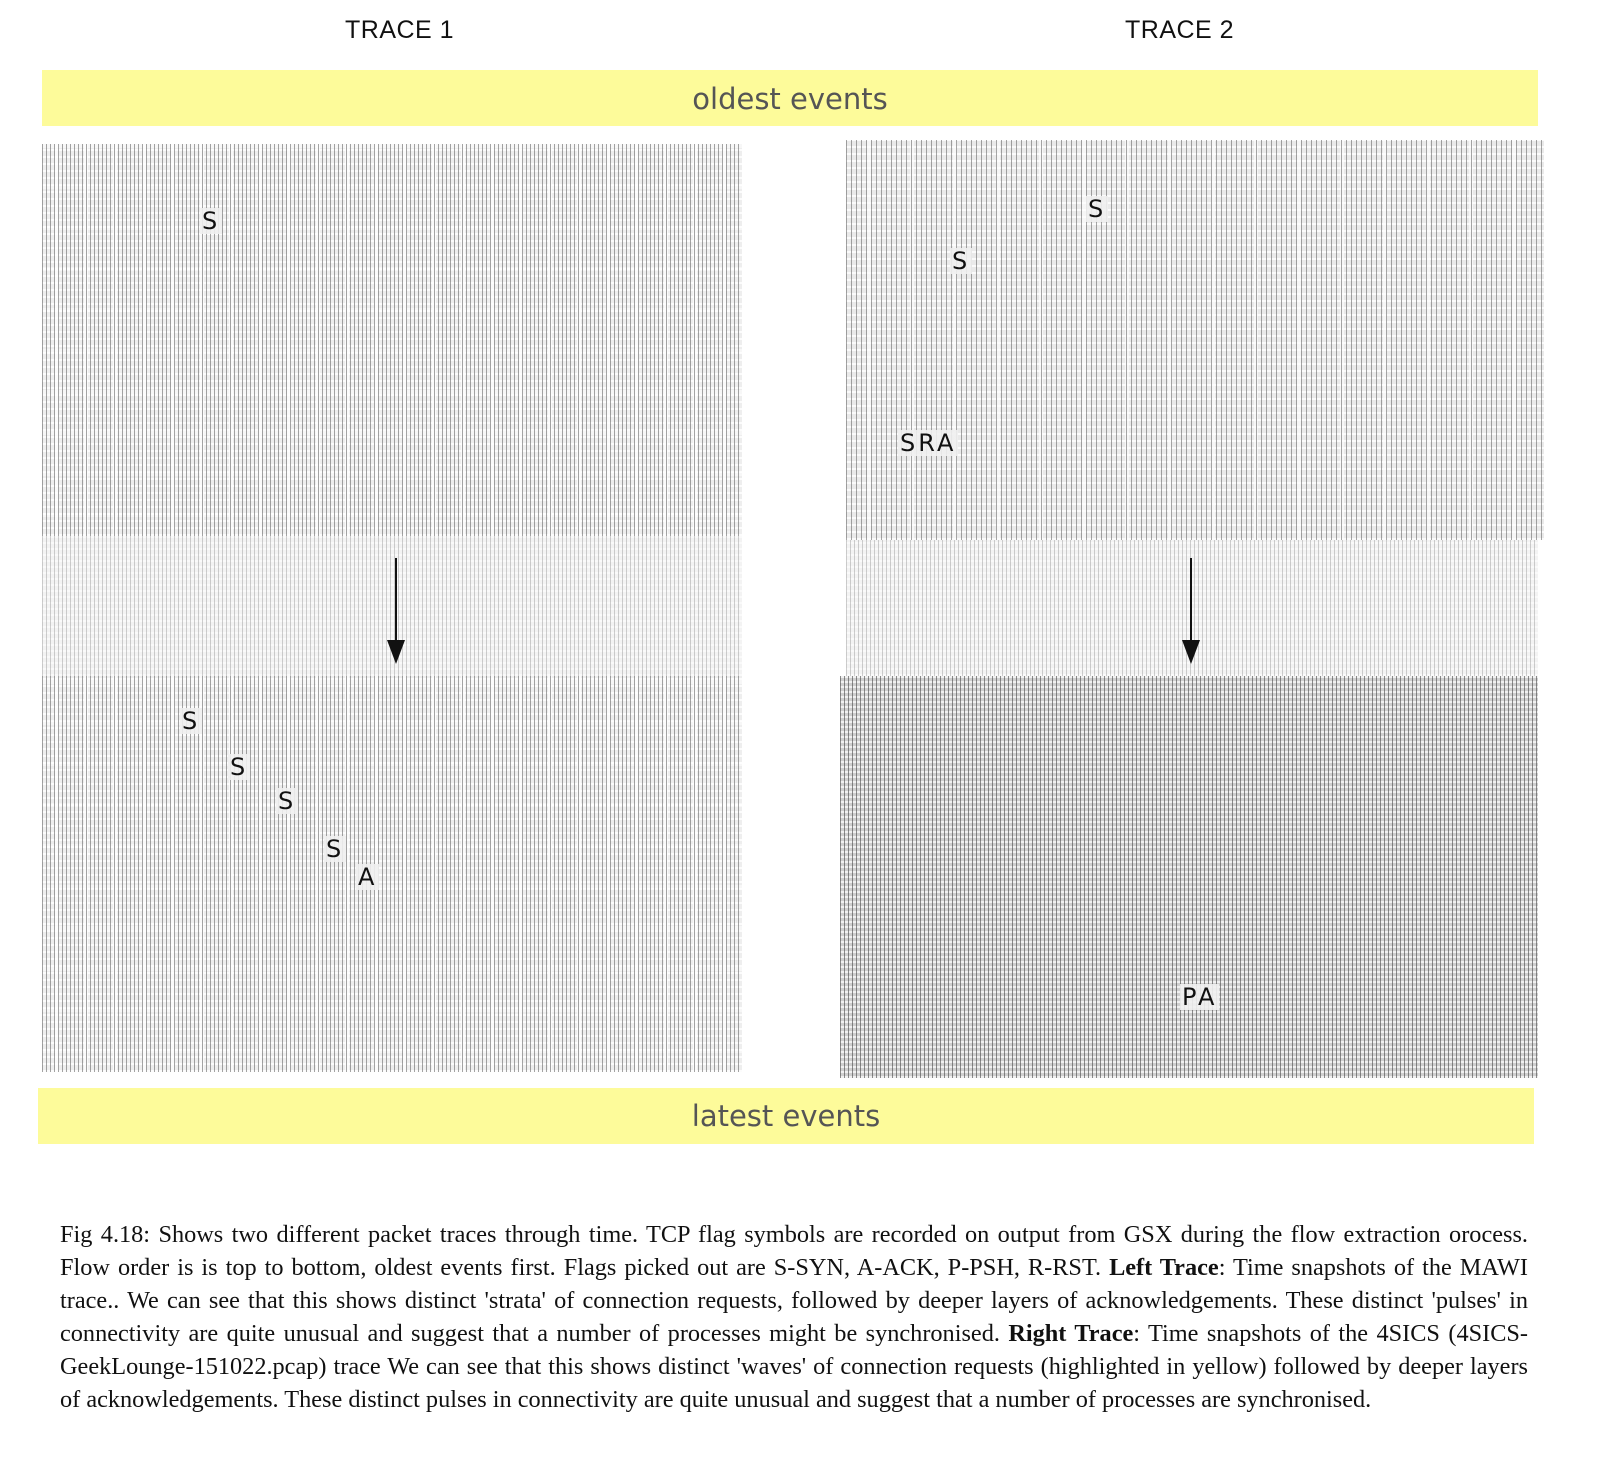 The image size is (1602, 1476). Describe the element at coordinates (786, 1116) in the screenshot. I see `latest-events-band: latest events` at that location.